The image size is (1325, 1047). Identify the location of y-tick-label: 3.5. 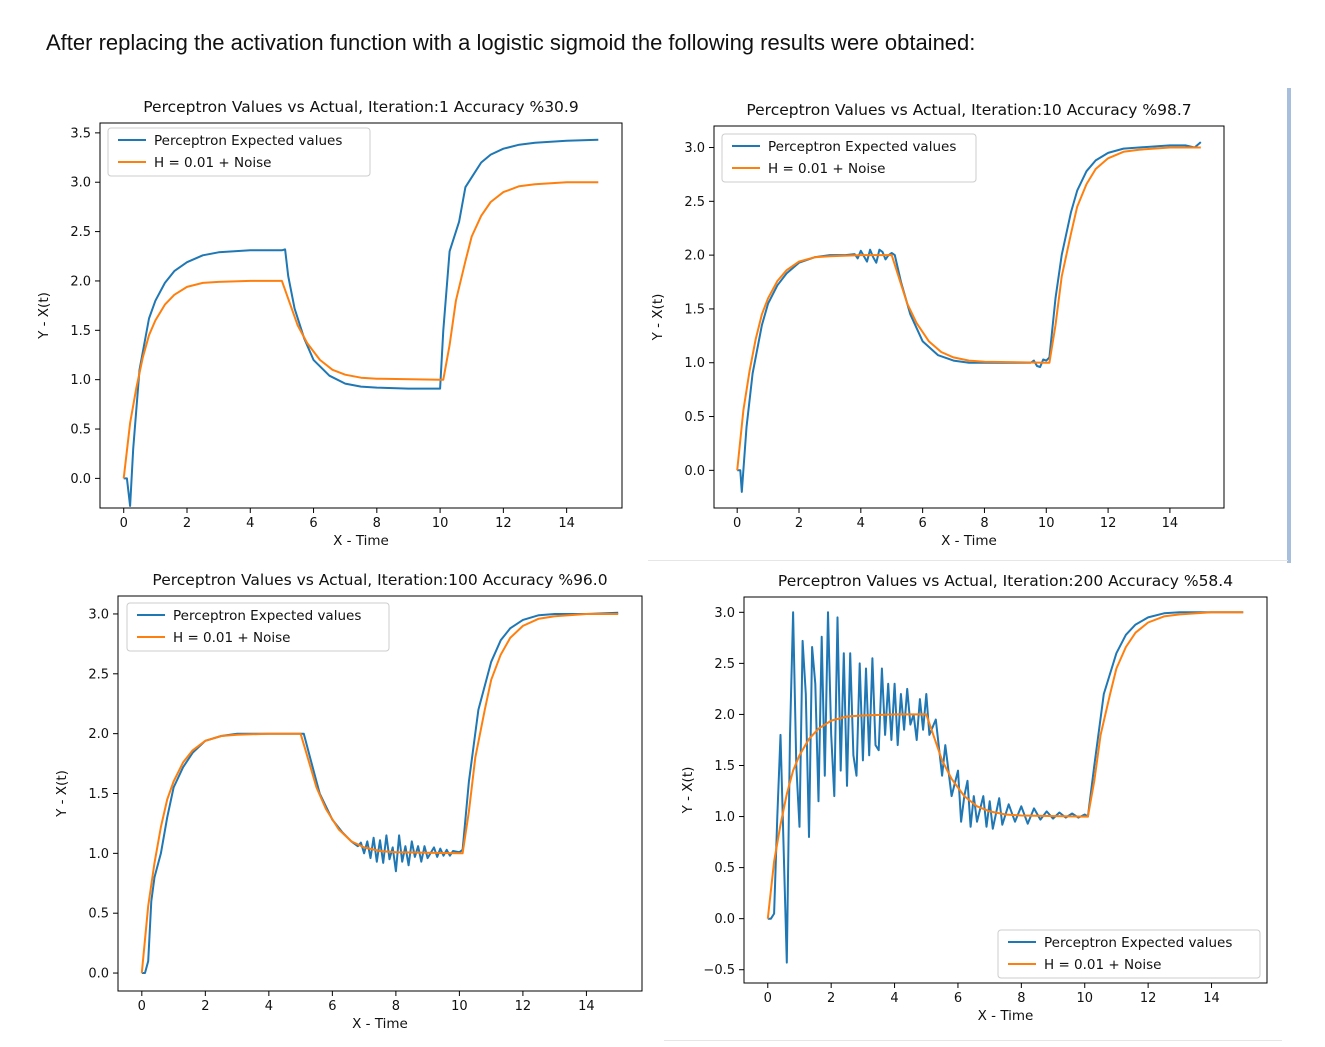
(80, 133).